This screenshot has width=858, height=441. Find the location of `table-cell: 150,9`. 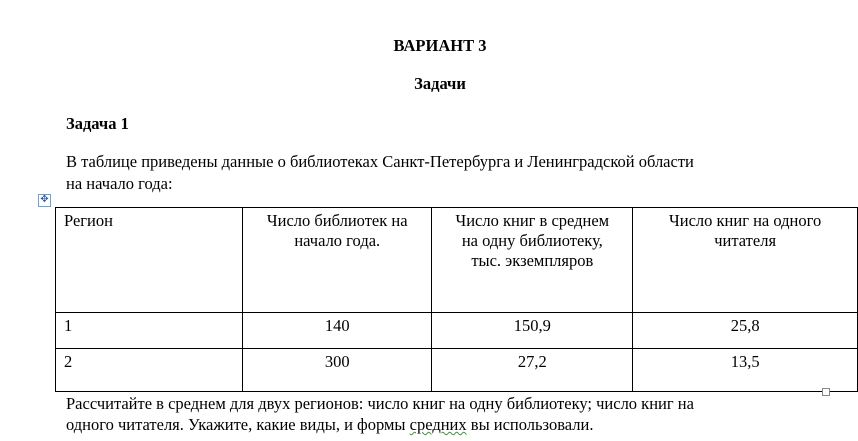

table-cell: 150,9 is located at coordinates (532, 330).